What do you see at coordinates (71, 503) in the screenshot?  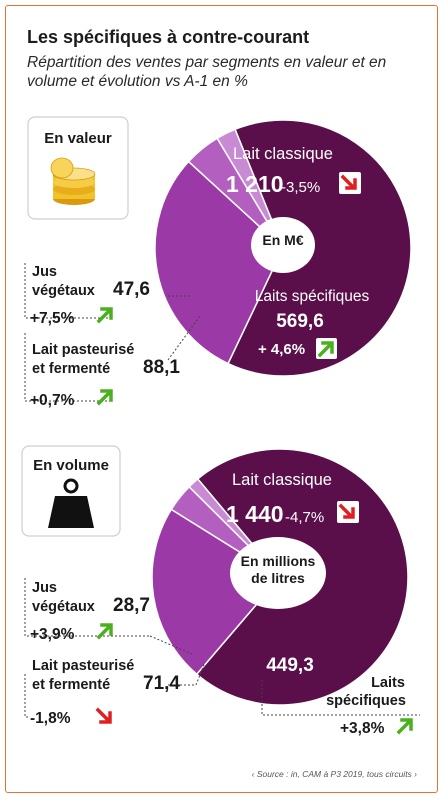 I see `weight-icon` at bounding box center [71, 503].